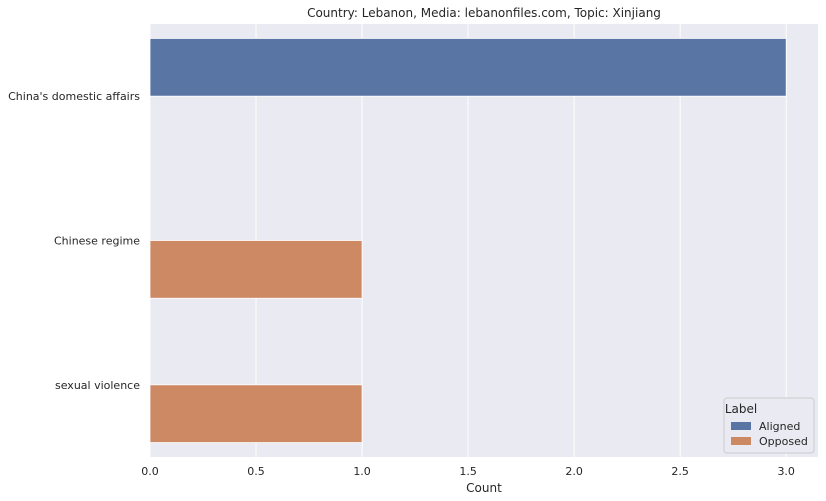 This screenshot has height=501, width=826. Describe the element at coordinates (256, 471) in the screenshot. I see `x-tick-label: 0.5` at that location.